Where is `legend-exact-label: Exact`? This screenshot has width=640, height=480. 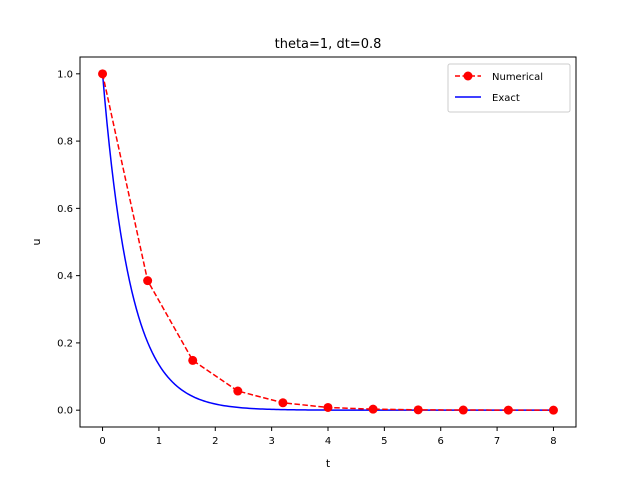 legend-exact-label: Exact is located at coordinates (506, 98).